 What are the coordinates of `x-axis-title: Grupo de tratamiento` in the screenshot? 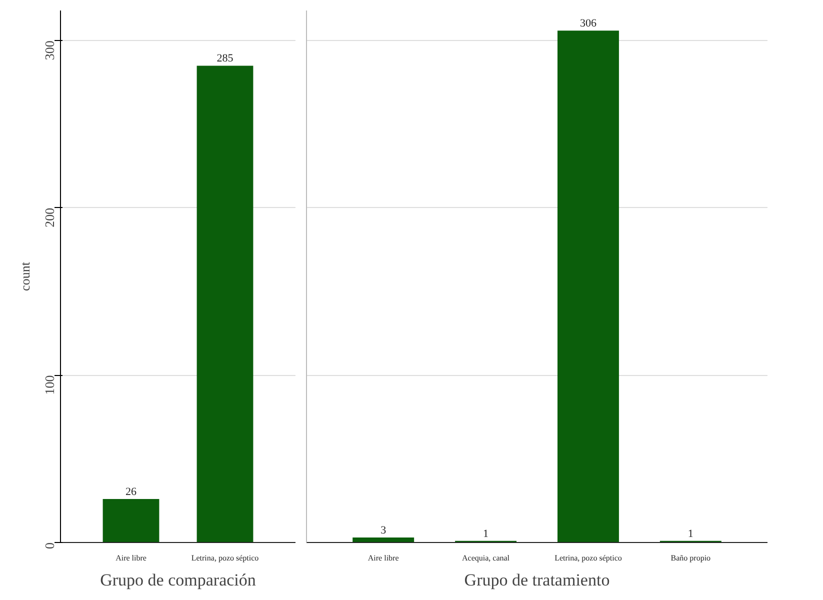 It's located at (537, 580).